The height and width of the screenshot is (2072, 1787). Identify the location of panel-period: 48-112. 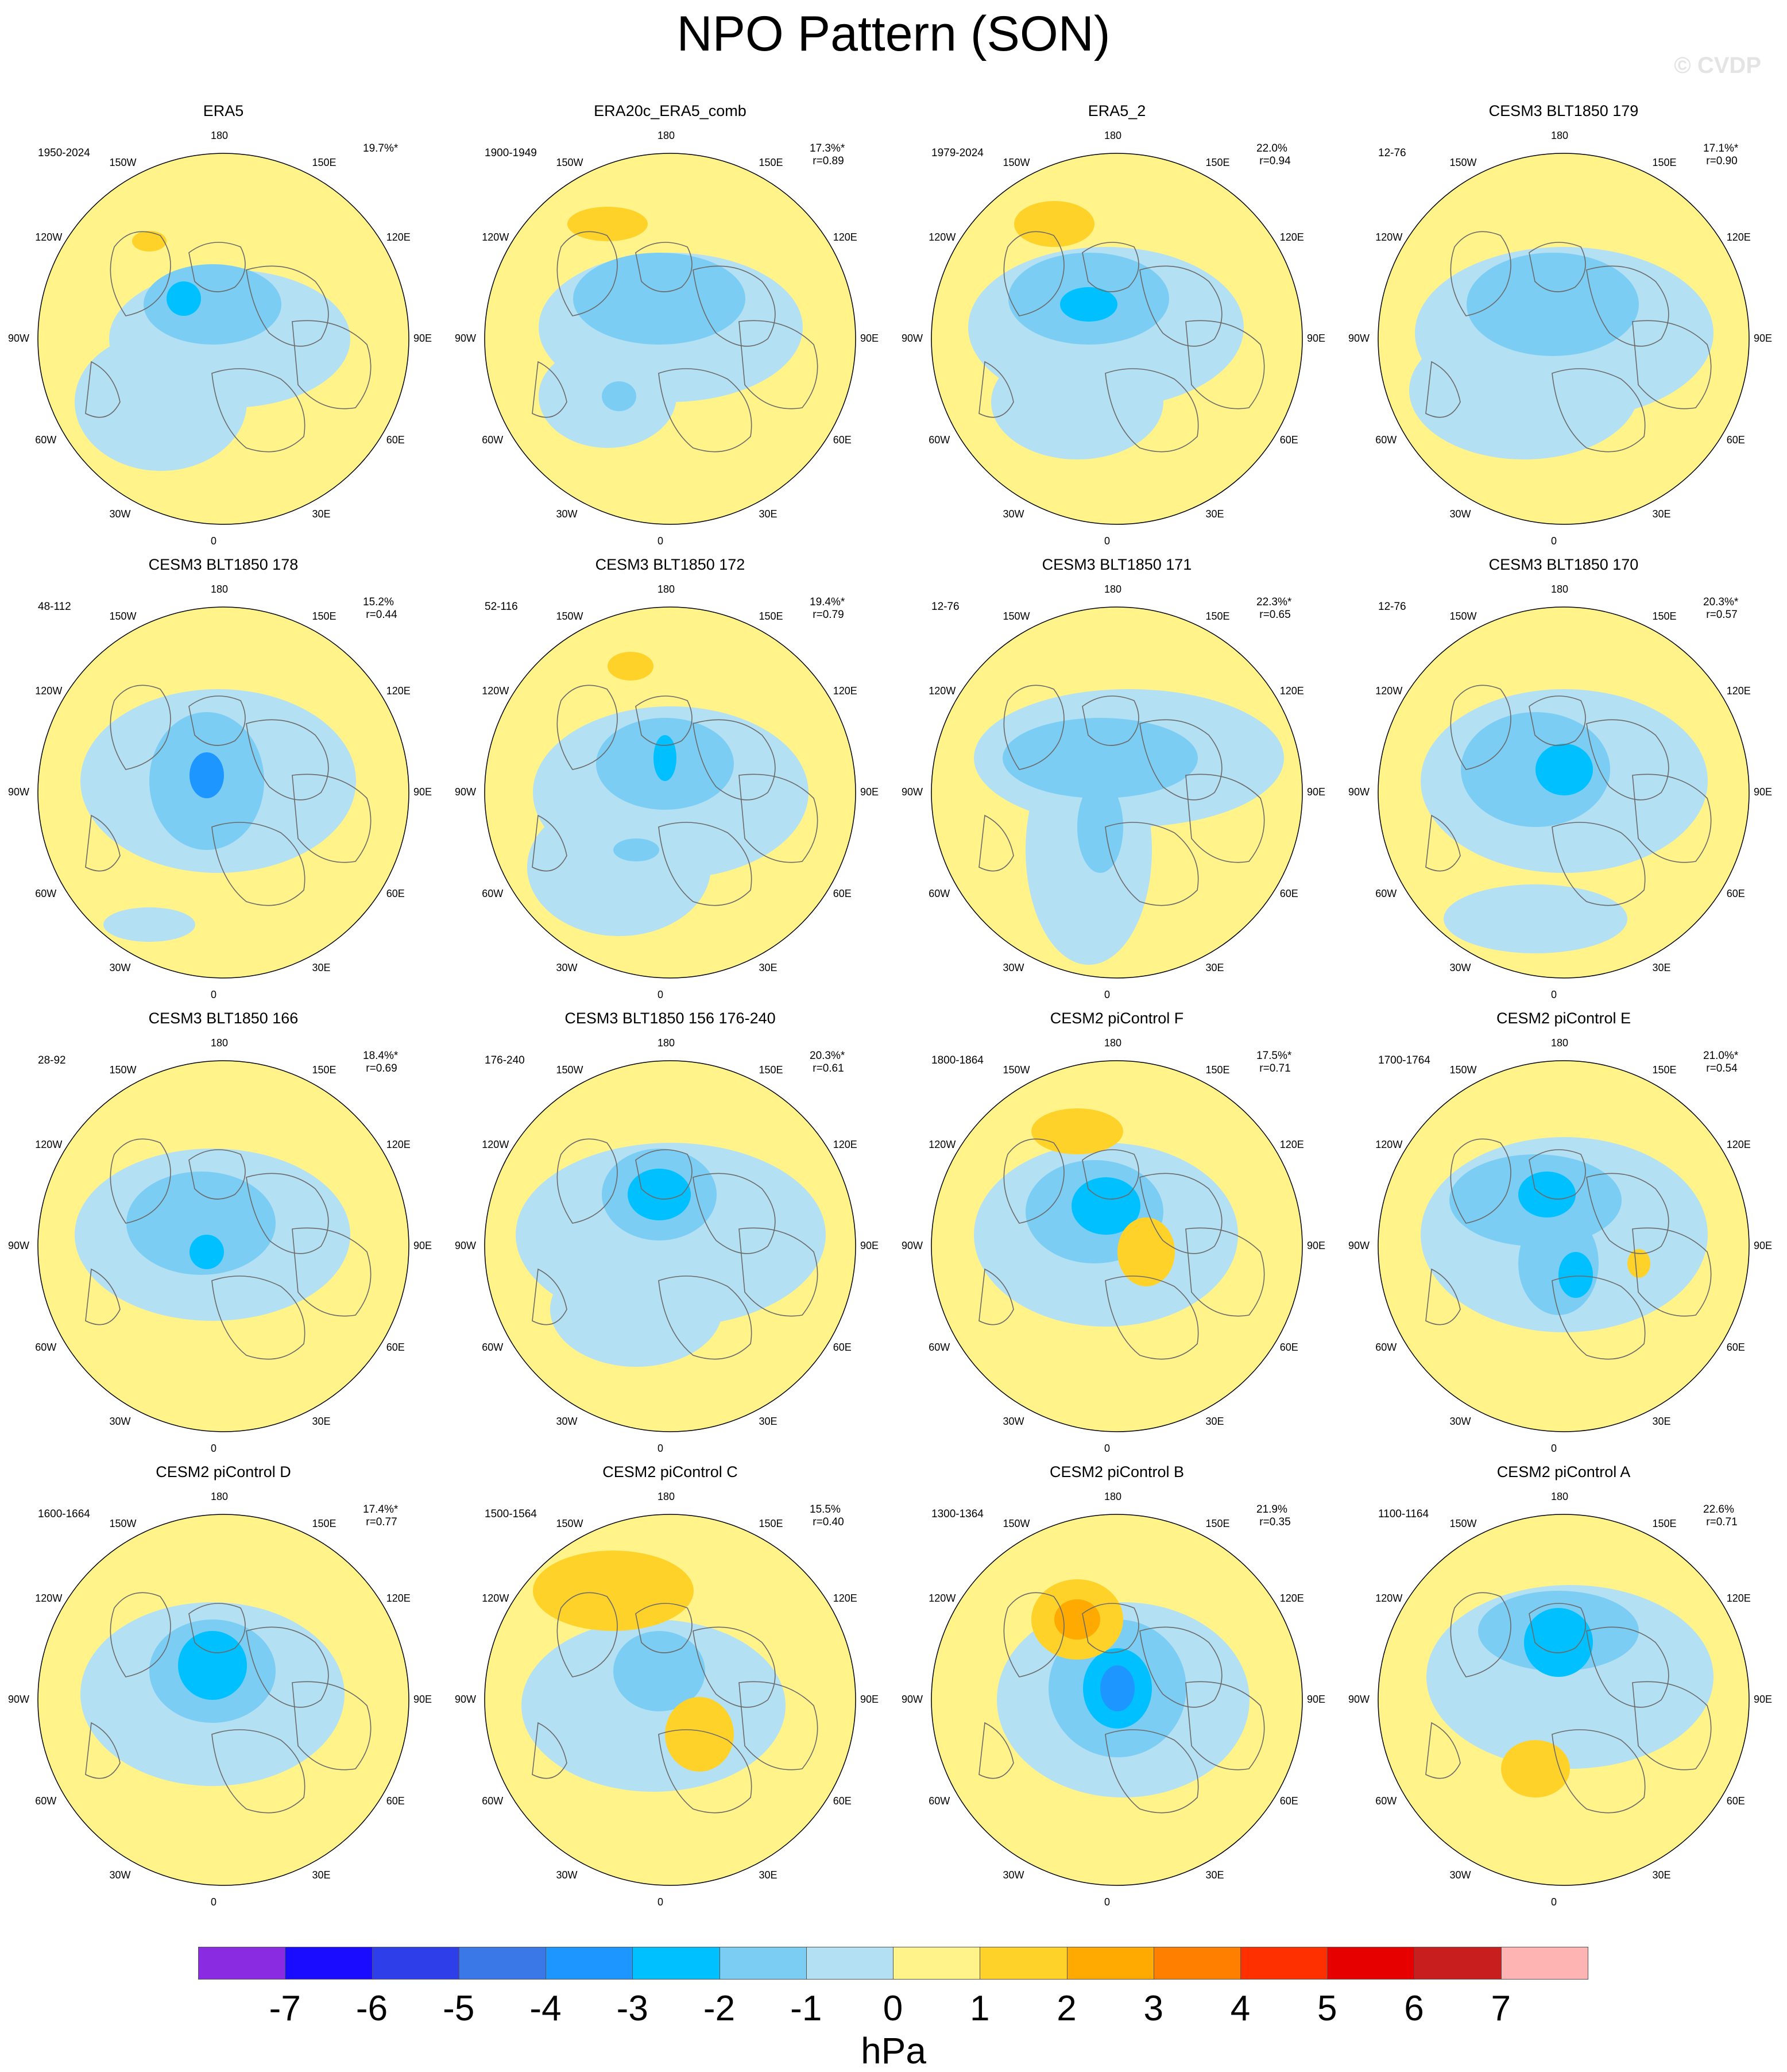
(55, 607).